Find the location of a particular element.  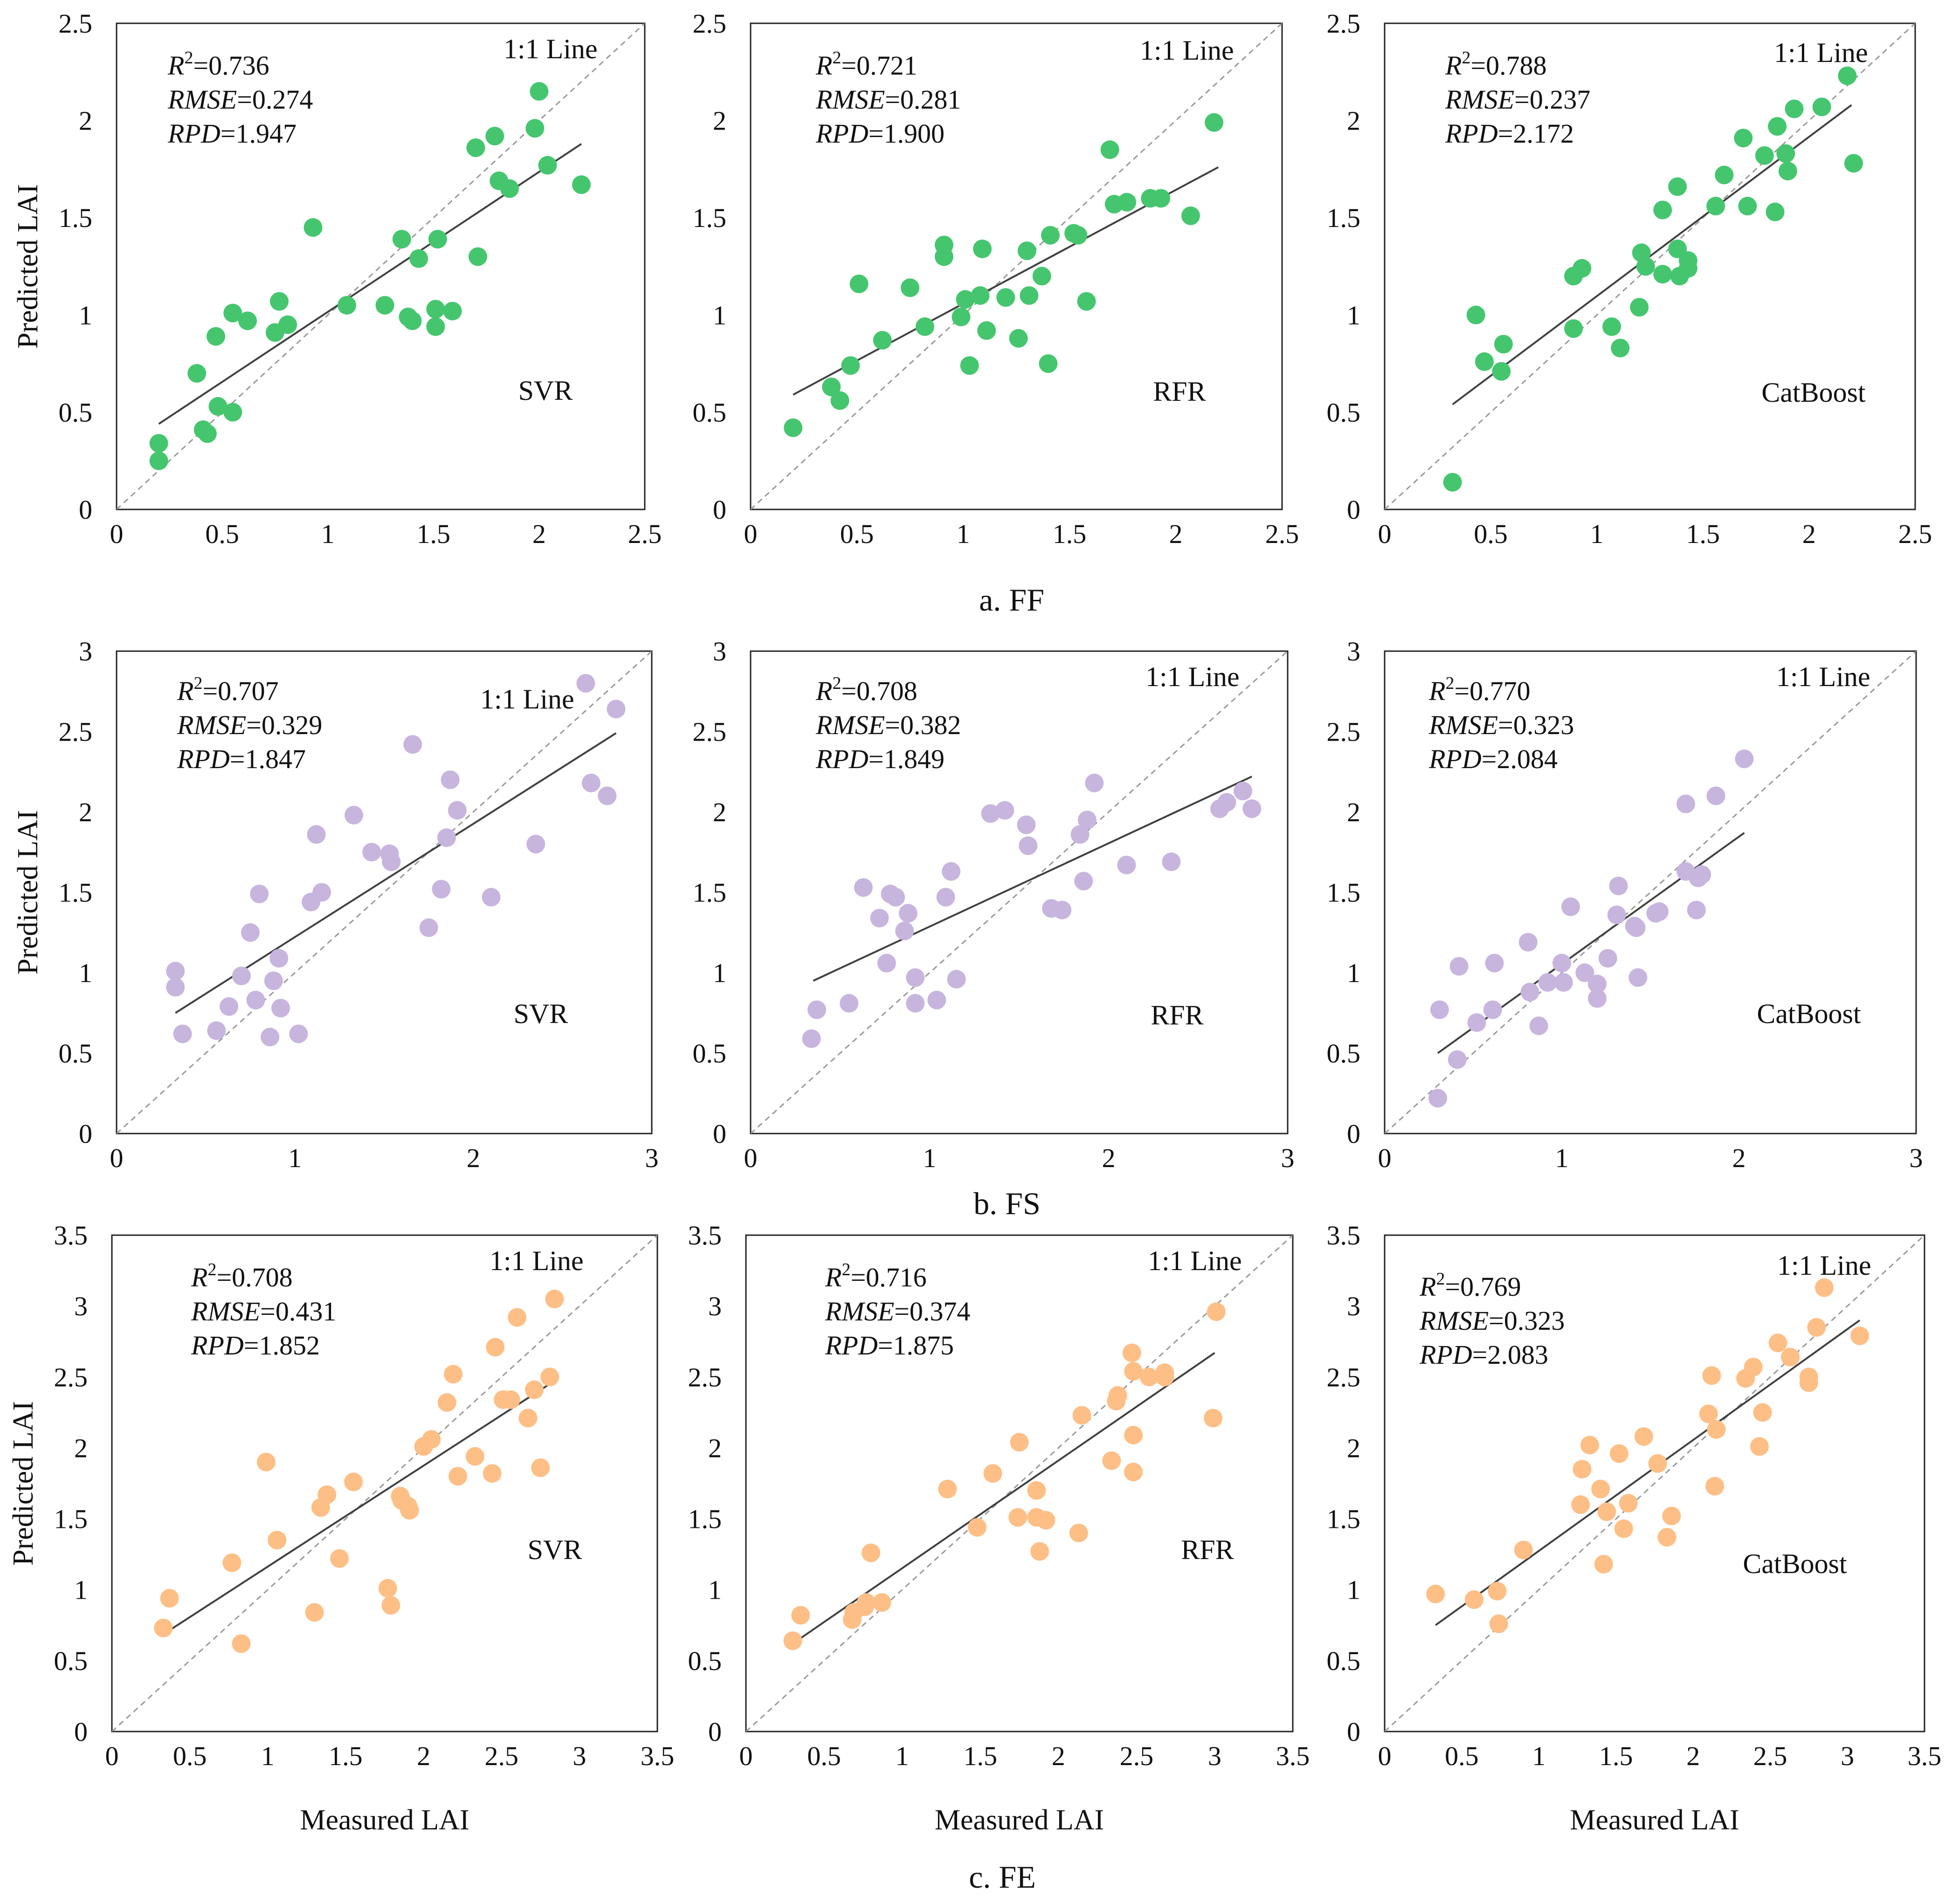

model-label: RFR is located at coordinates (1179, 392).